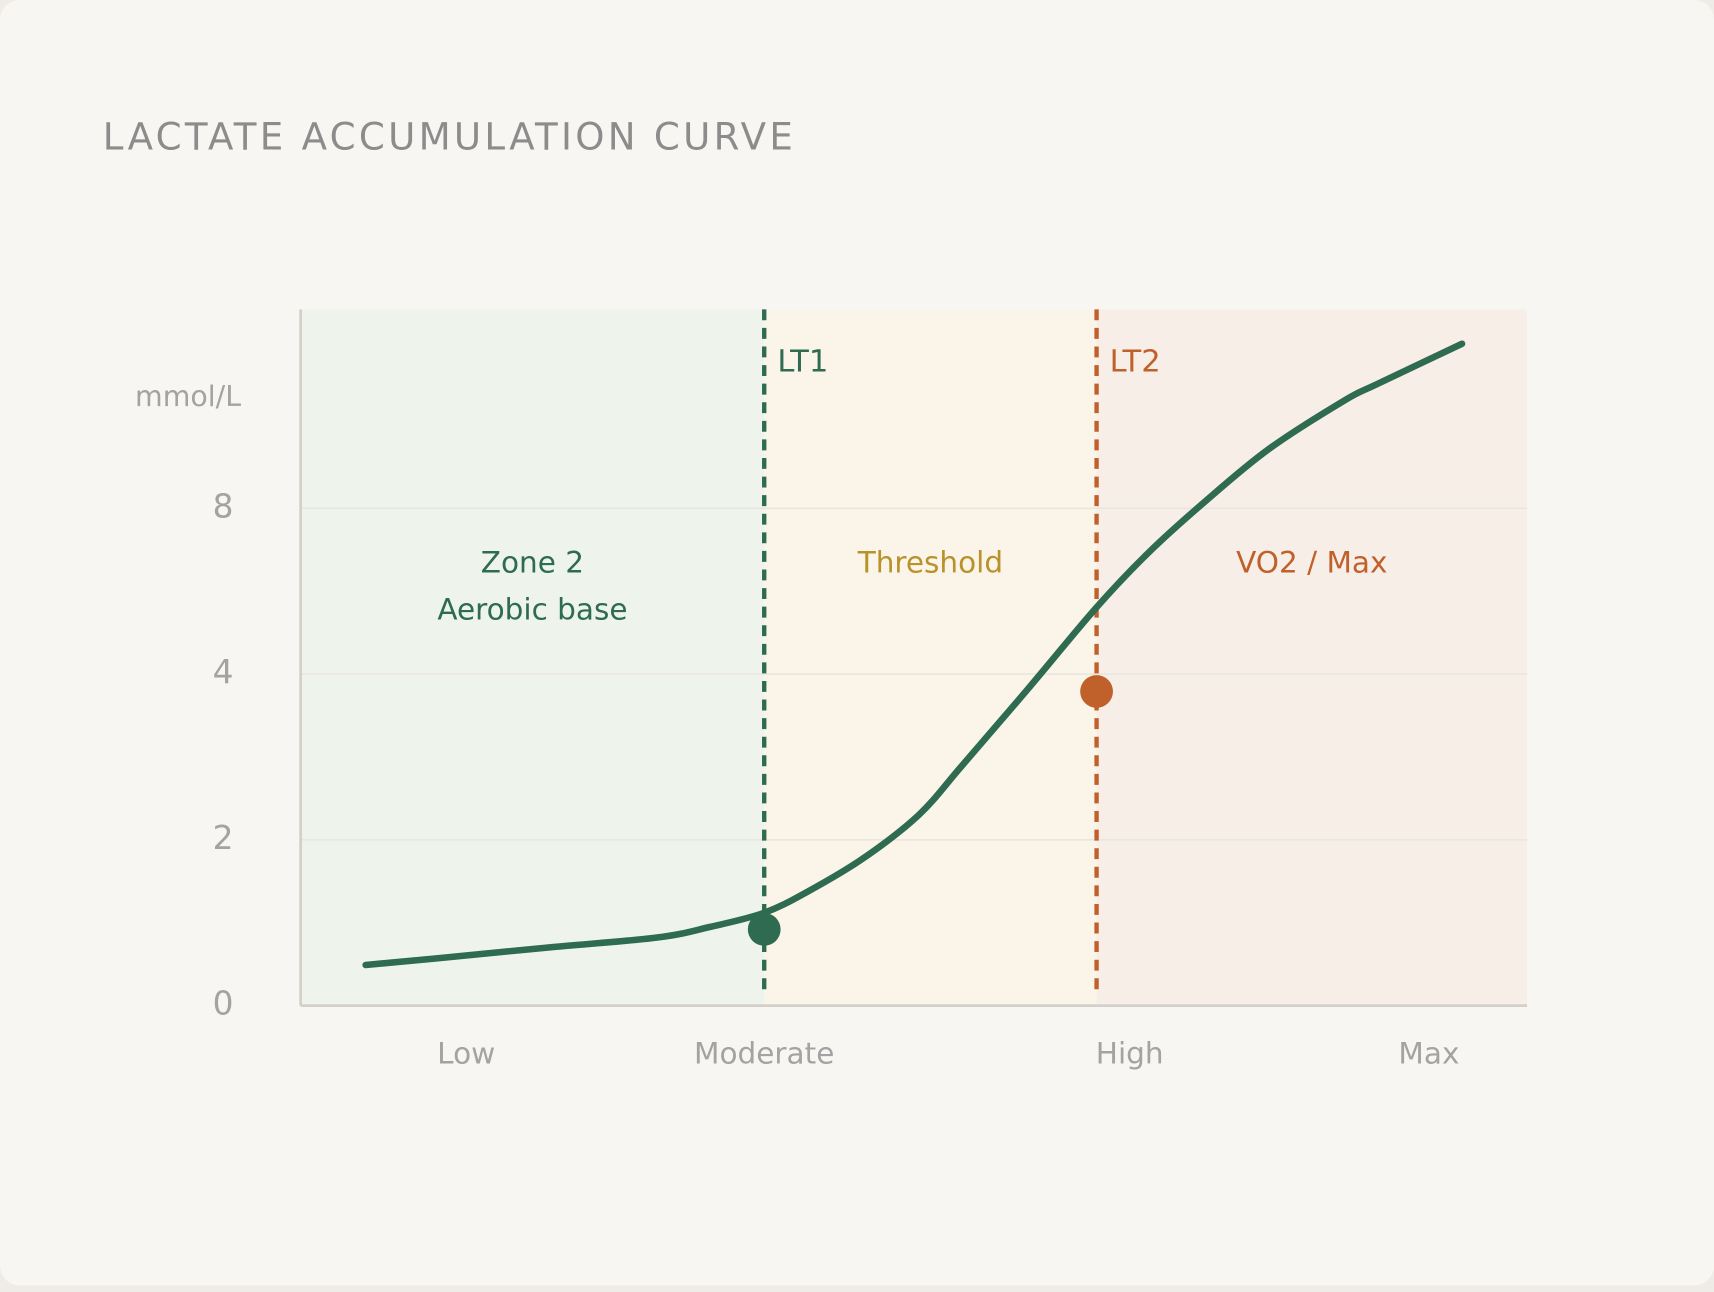  Describe the element at coordinates (223, 838) in the screenshot. I see `y-tick-label: 2` at that location.